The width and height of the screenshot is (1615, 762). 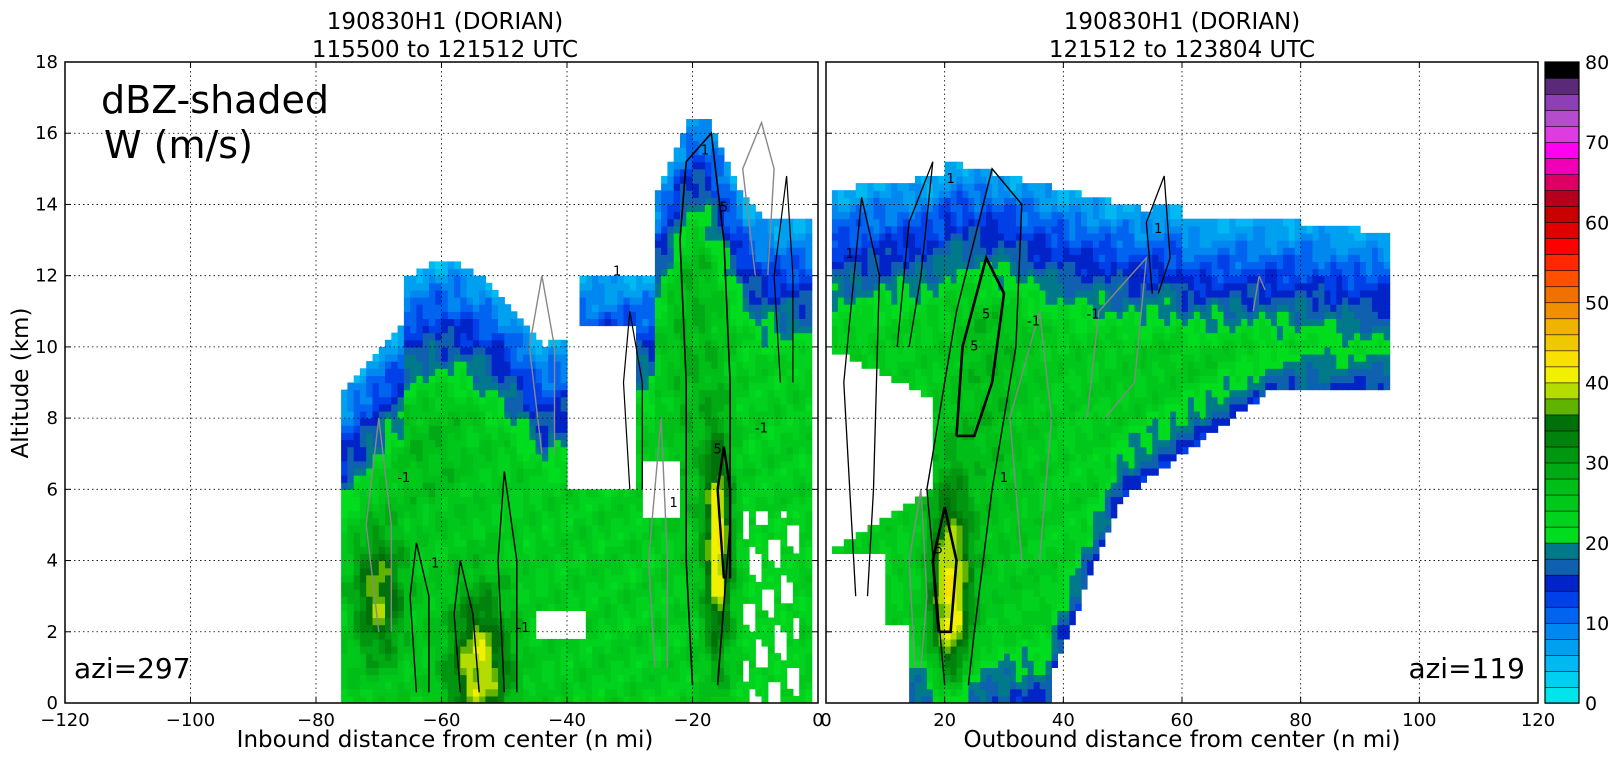 I want to click on contour-label: 1, so click(x=674, y=503).